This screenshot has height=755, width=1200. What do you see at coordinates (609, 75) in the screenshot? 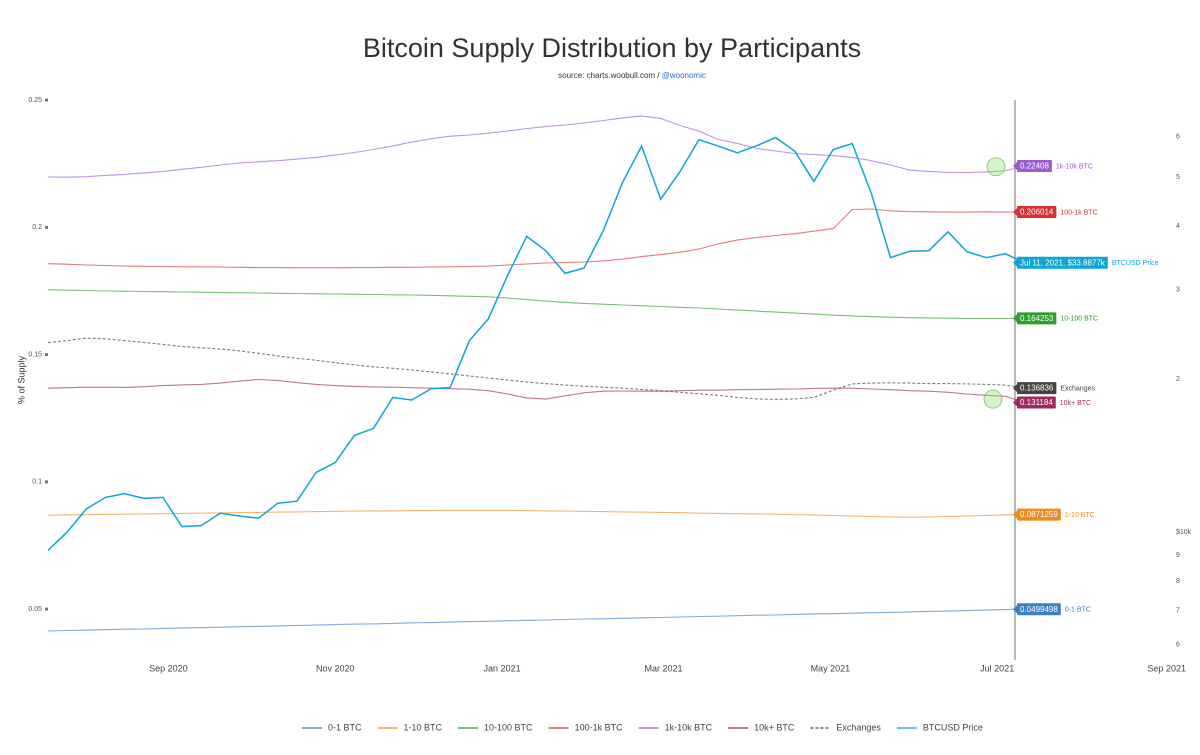
I see `subtitle-source: source: charts.woobull.com /` at bounding box center [609, 75].